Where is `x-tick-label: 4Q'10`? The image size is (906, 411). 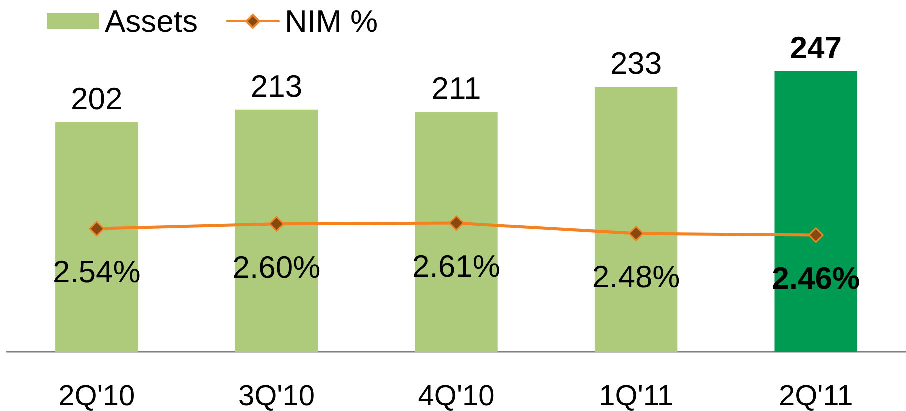 x-tick-label: 4Q'10 is located at coordinates (456, 395).